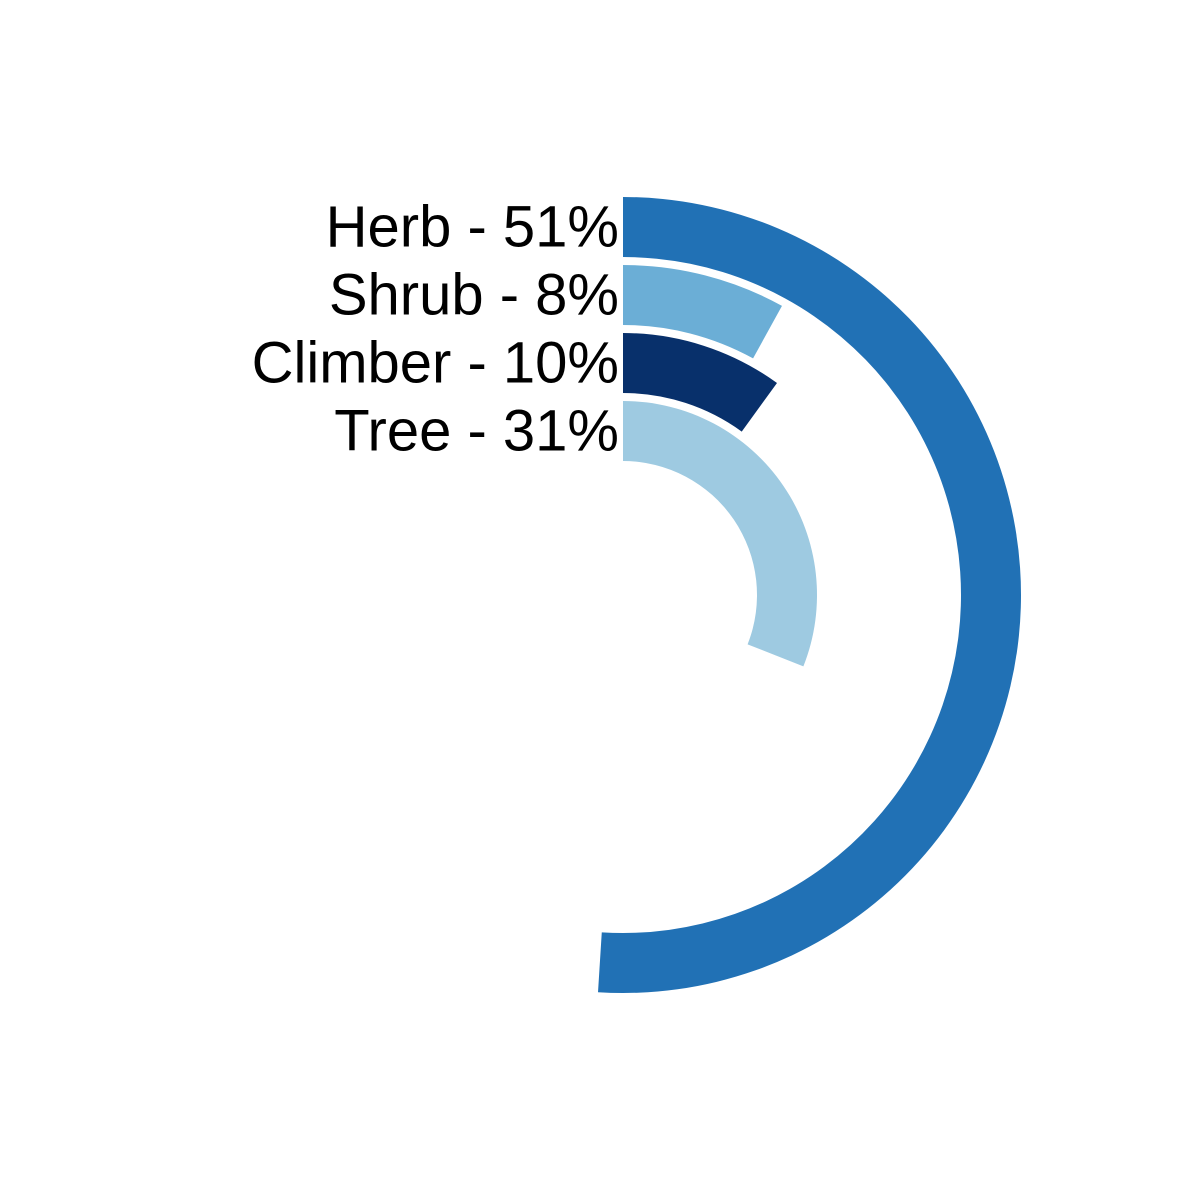 The height and width of the screenshot is (1181, 1181). Describe the element at coordinates (720, 534) in the screenshot. I see `bar-tree` at that location.